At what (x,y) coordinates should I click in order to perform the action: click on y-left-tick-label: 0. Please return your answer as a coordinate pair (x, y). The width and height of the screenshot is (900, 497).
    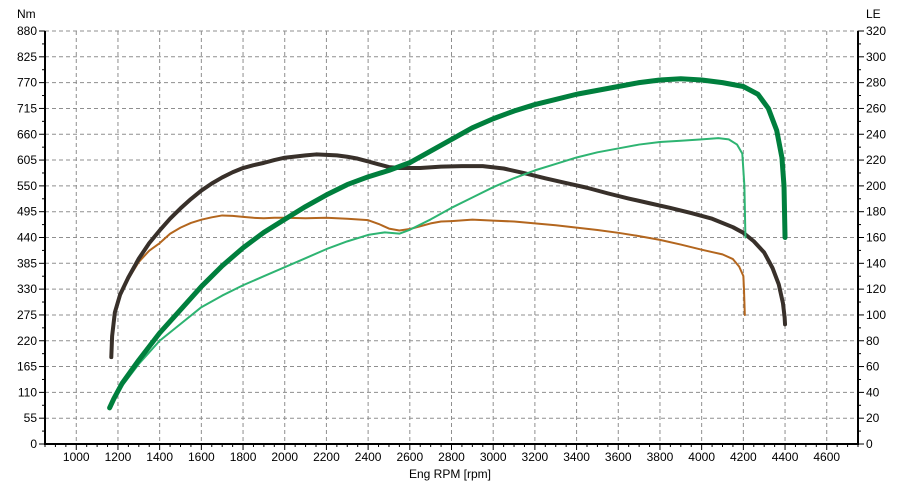
    Looking at the image, I should click on (33, 444).